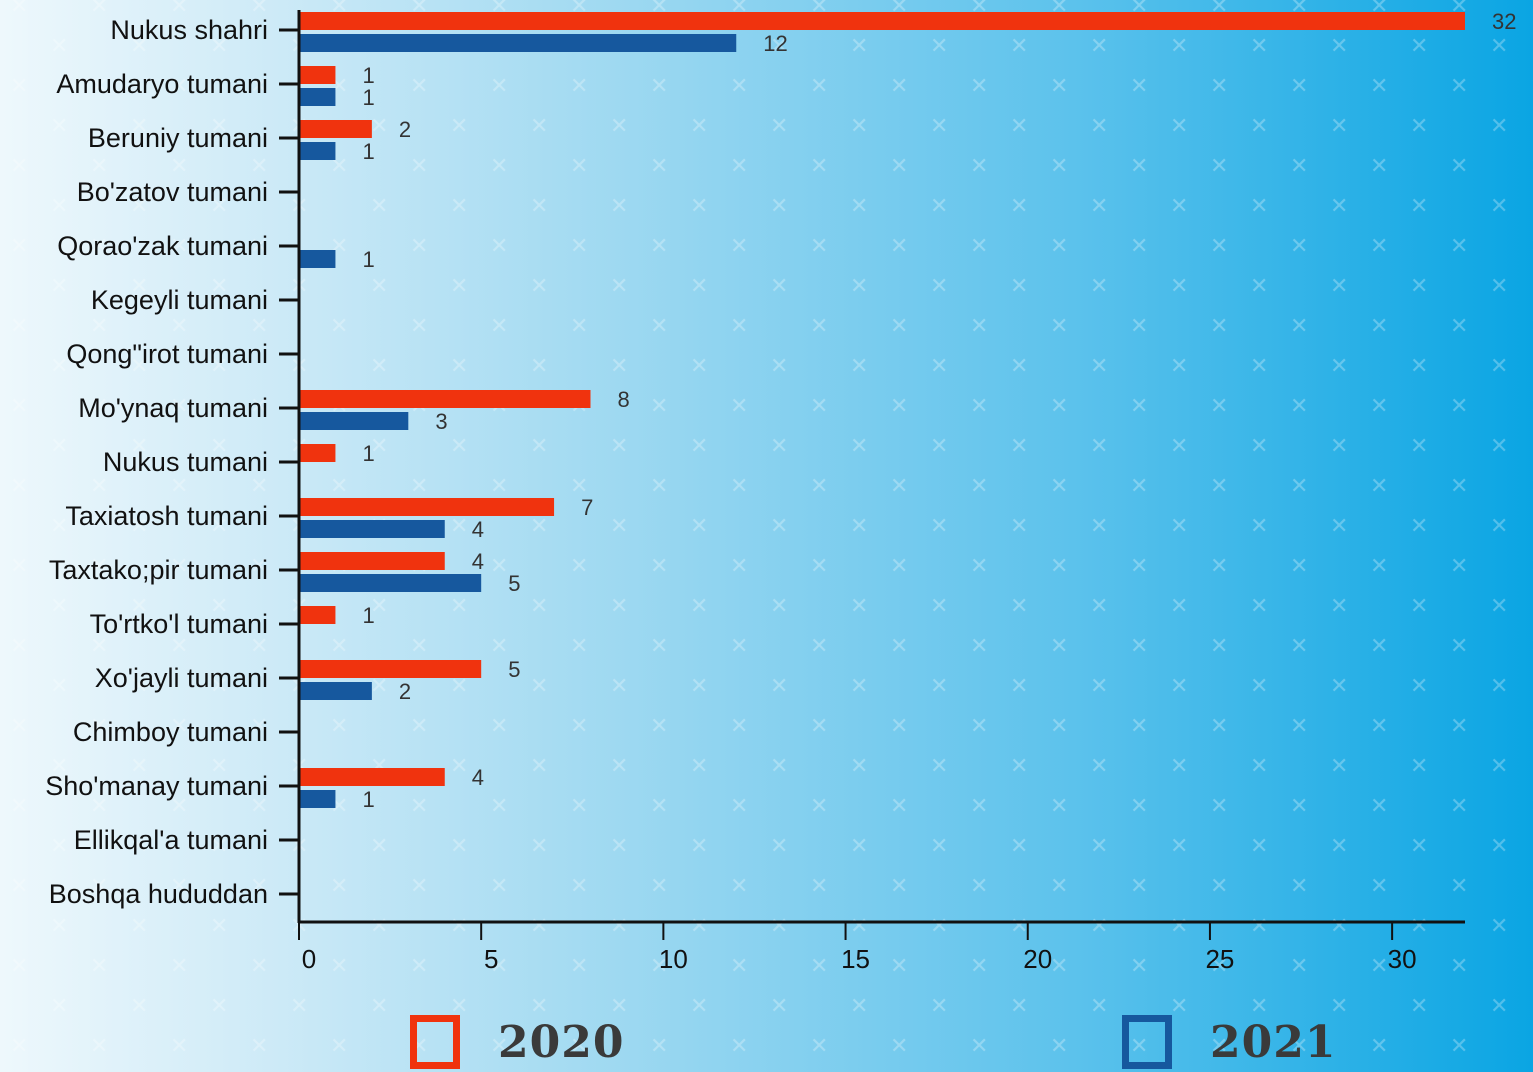  Describe the element at coordinates (587, 507) in the screenshot. I see `data-label-2020: 7` at that location.